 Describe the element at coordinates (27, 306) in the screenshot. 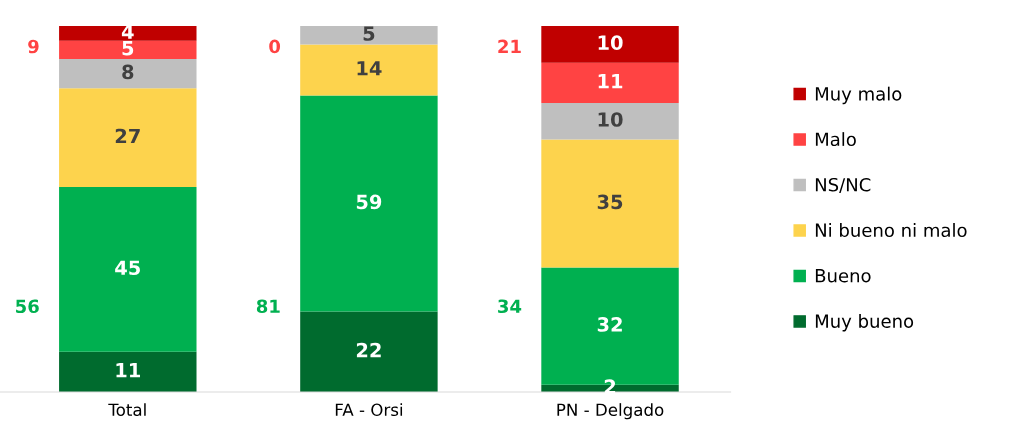

I see `annotation: 56` at that location.